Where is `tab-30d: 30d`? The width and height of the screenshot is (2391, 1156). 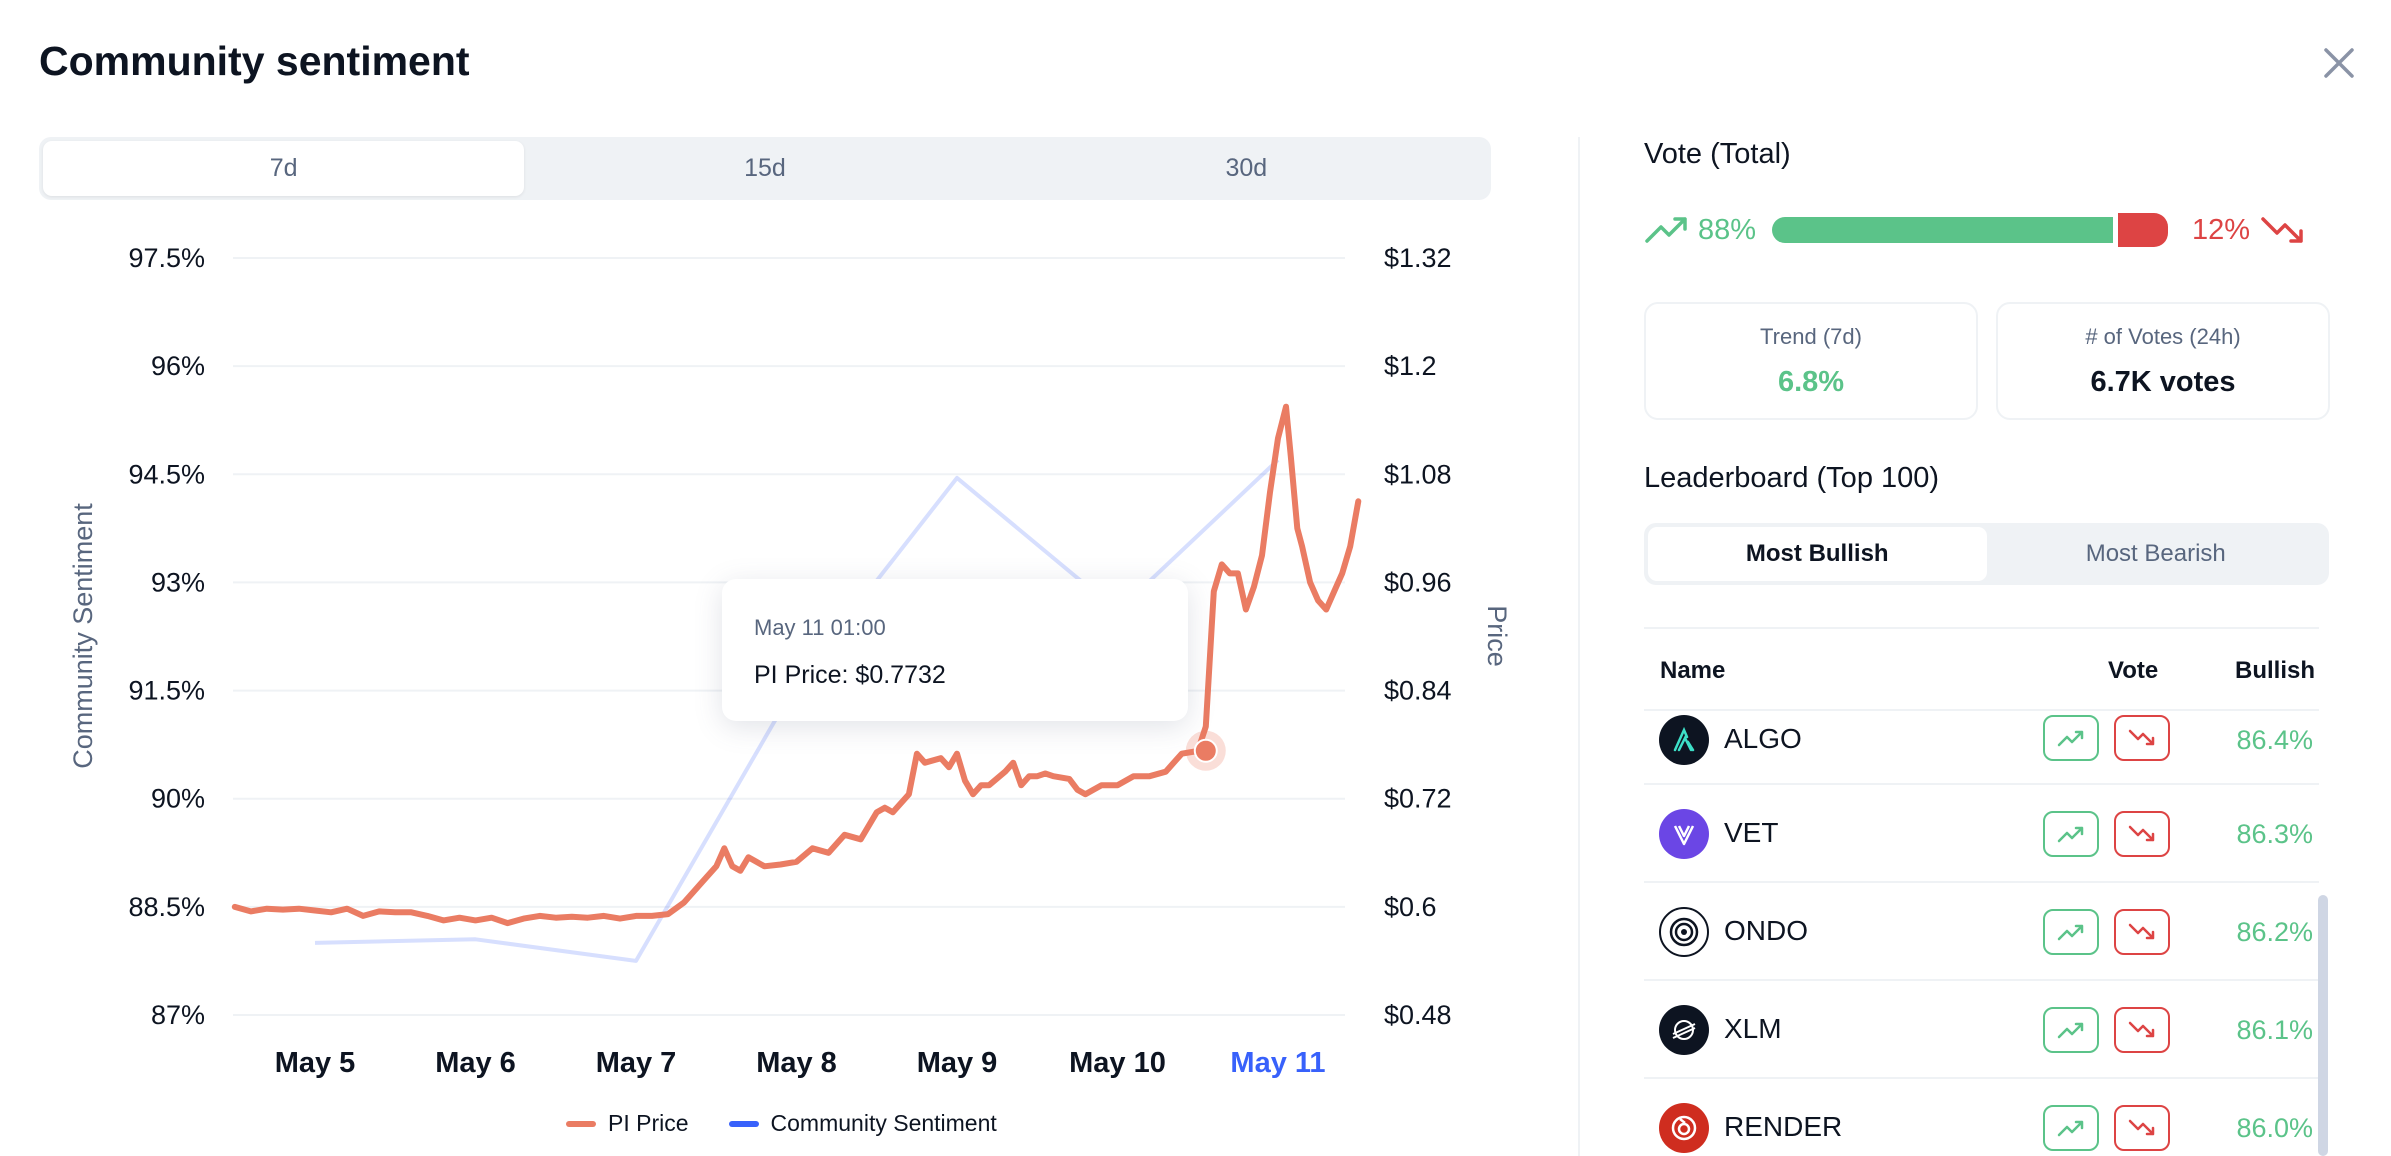 tab-30d: 30d is located at coordinates (1246, 168).